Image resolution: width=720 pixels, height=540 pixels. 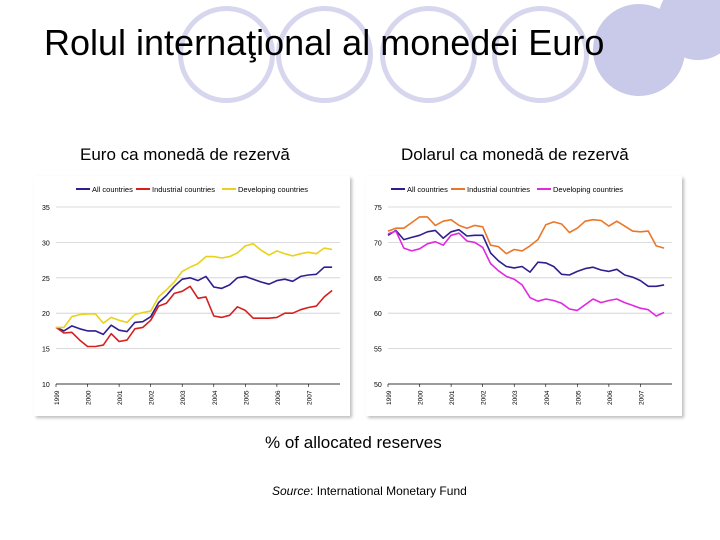 What do you see at coordinates (120, 397) in the screenshot?
I see `euro-x-tick-label: 2001` at bounding box center [120, 397].